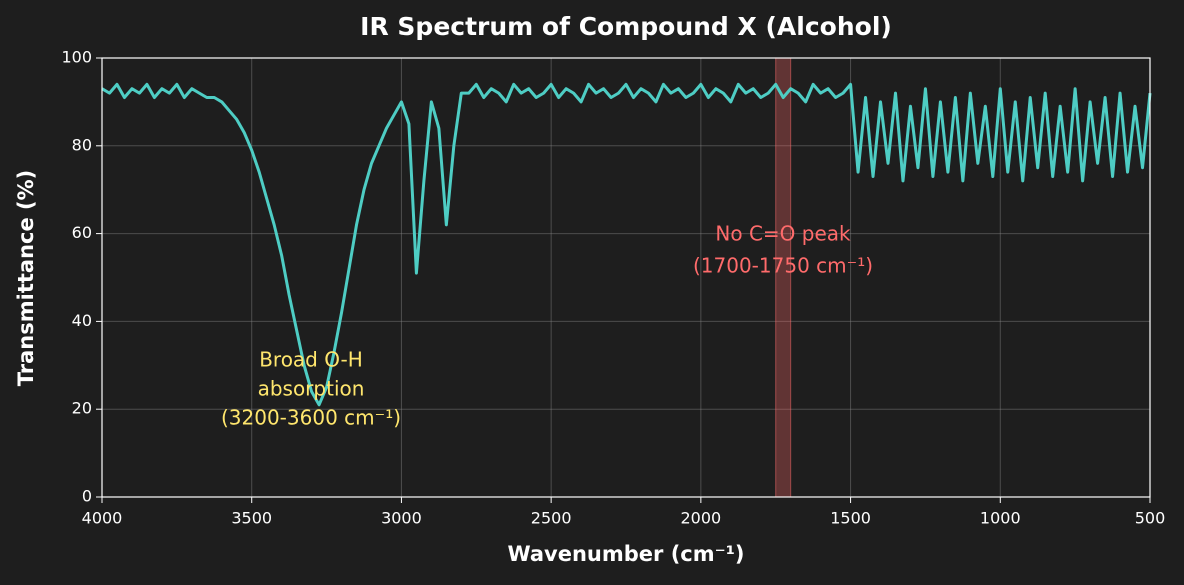  I want to click on y-tick-label: 20, so click(82, 408).